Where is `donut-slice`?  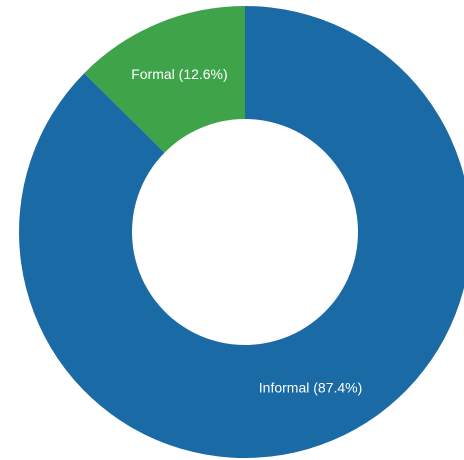
donut-slice is located at coordinates (165, 79).